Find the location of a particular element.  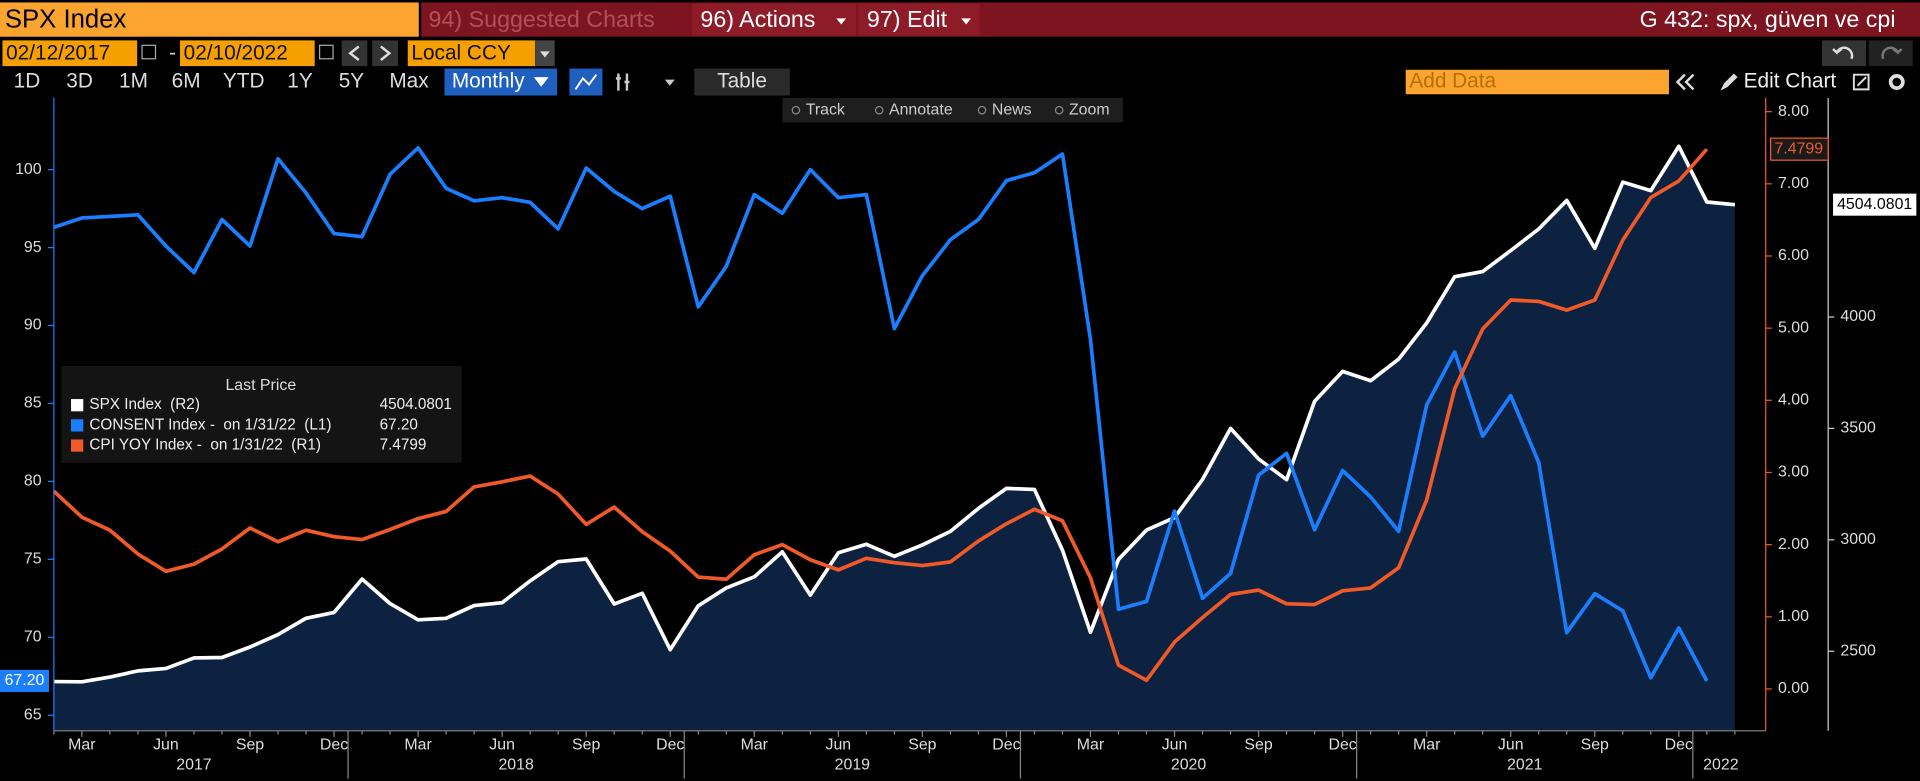

y-tick-label: 6.00 is located at coordinates (1793, 255).